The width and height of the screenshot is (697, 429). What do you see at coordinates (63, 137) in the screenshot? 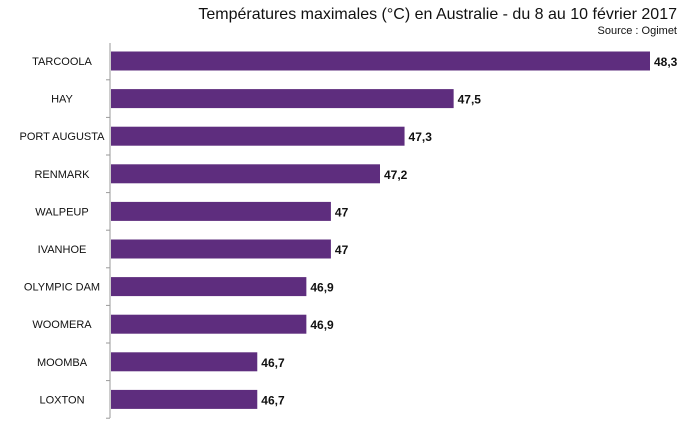
I see `category-label: PORT AUGUSTA` at bounding box center [63, 137].